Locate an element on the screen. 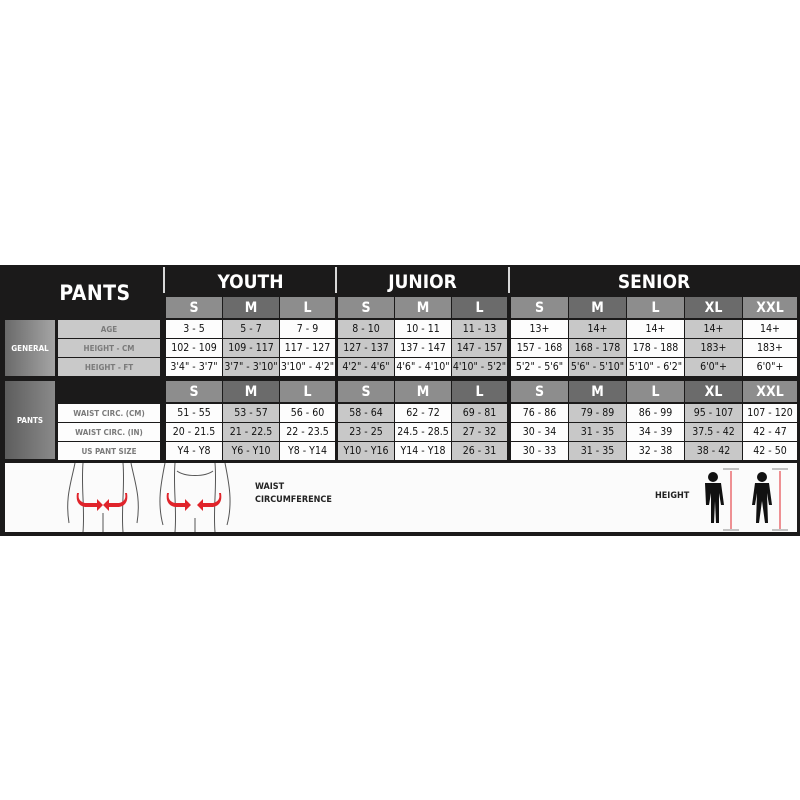 The height and width of the screenshot is (800, 800). table-cell: 3'7" - 3'10" is located at coordinates (251, 367).